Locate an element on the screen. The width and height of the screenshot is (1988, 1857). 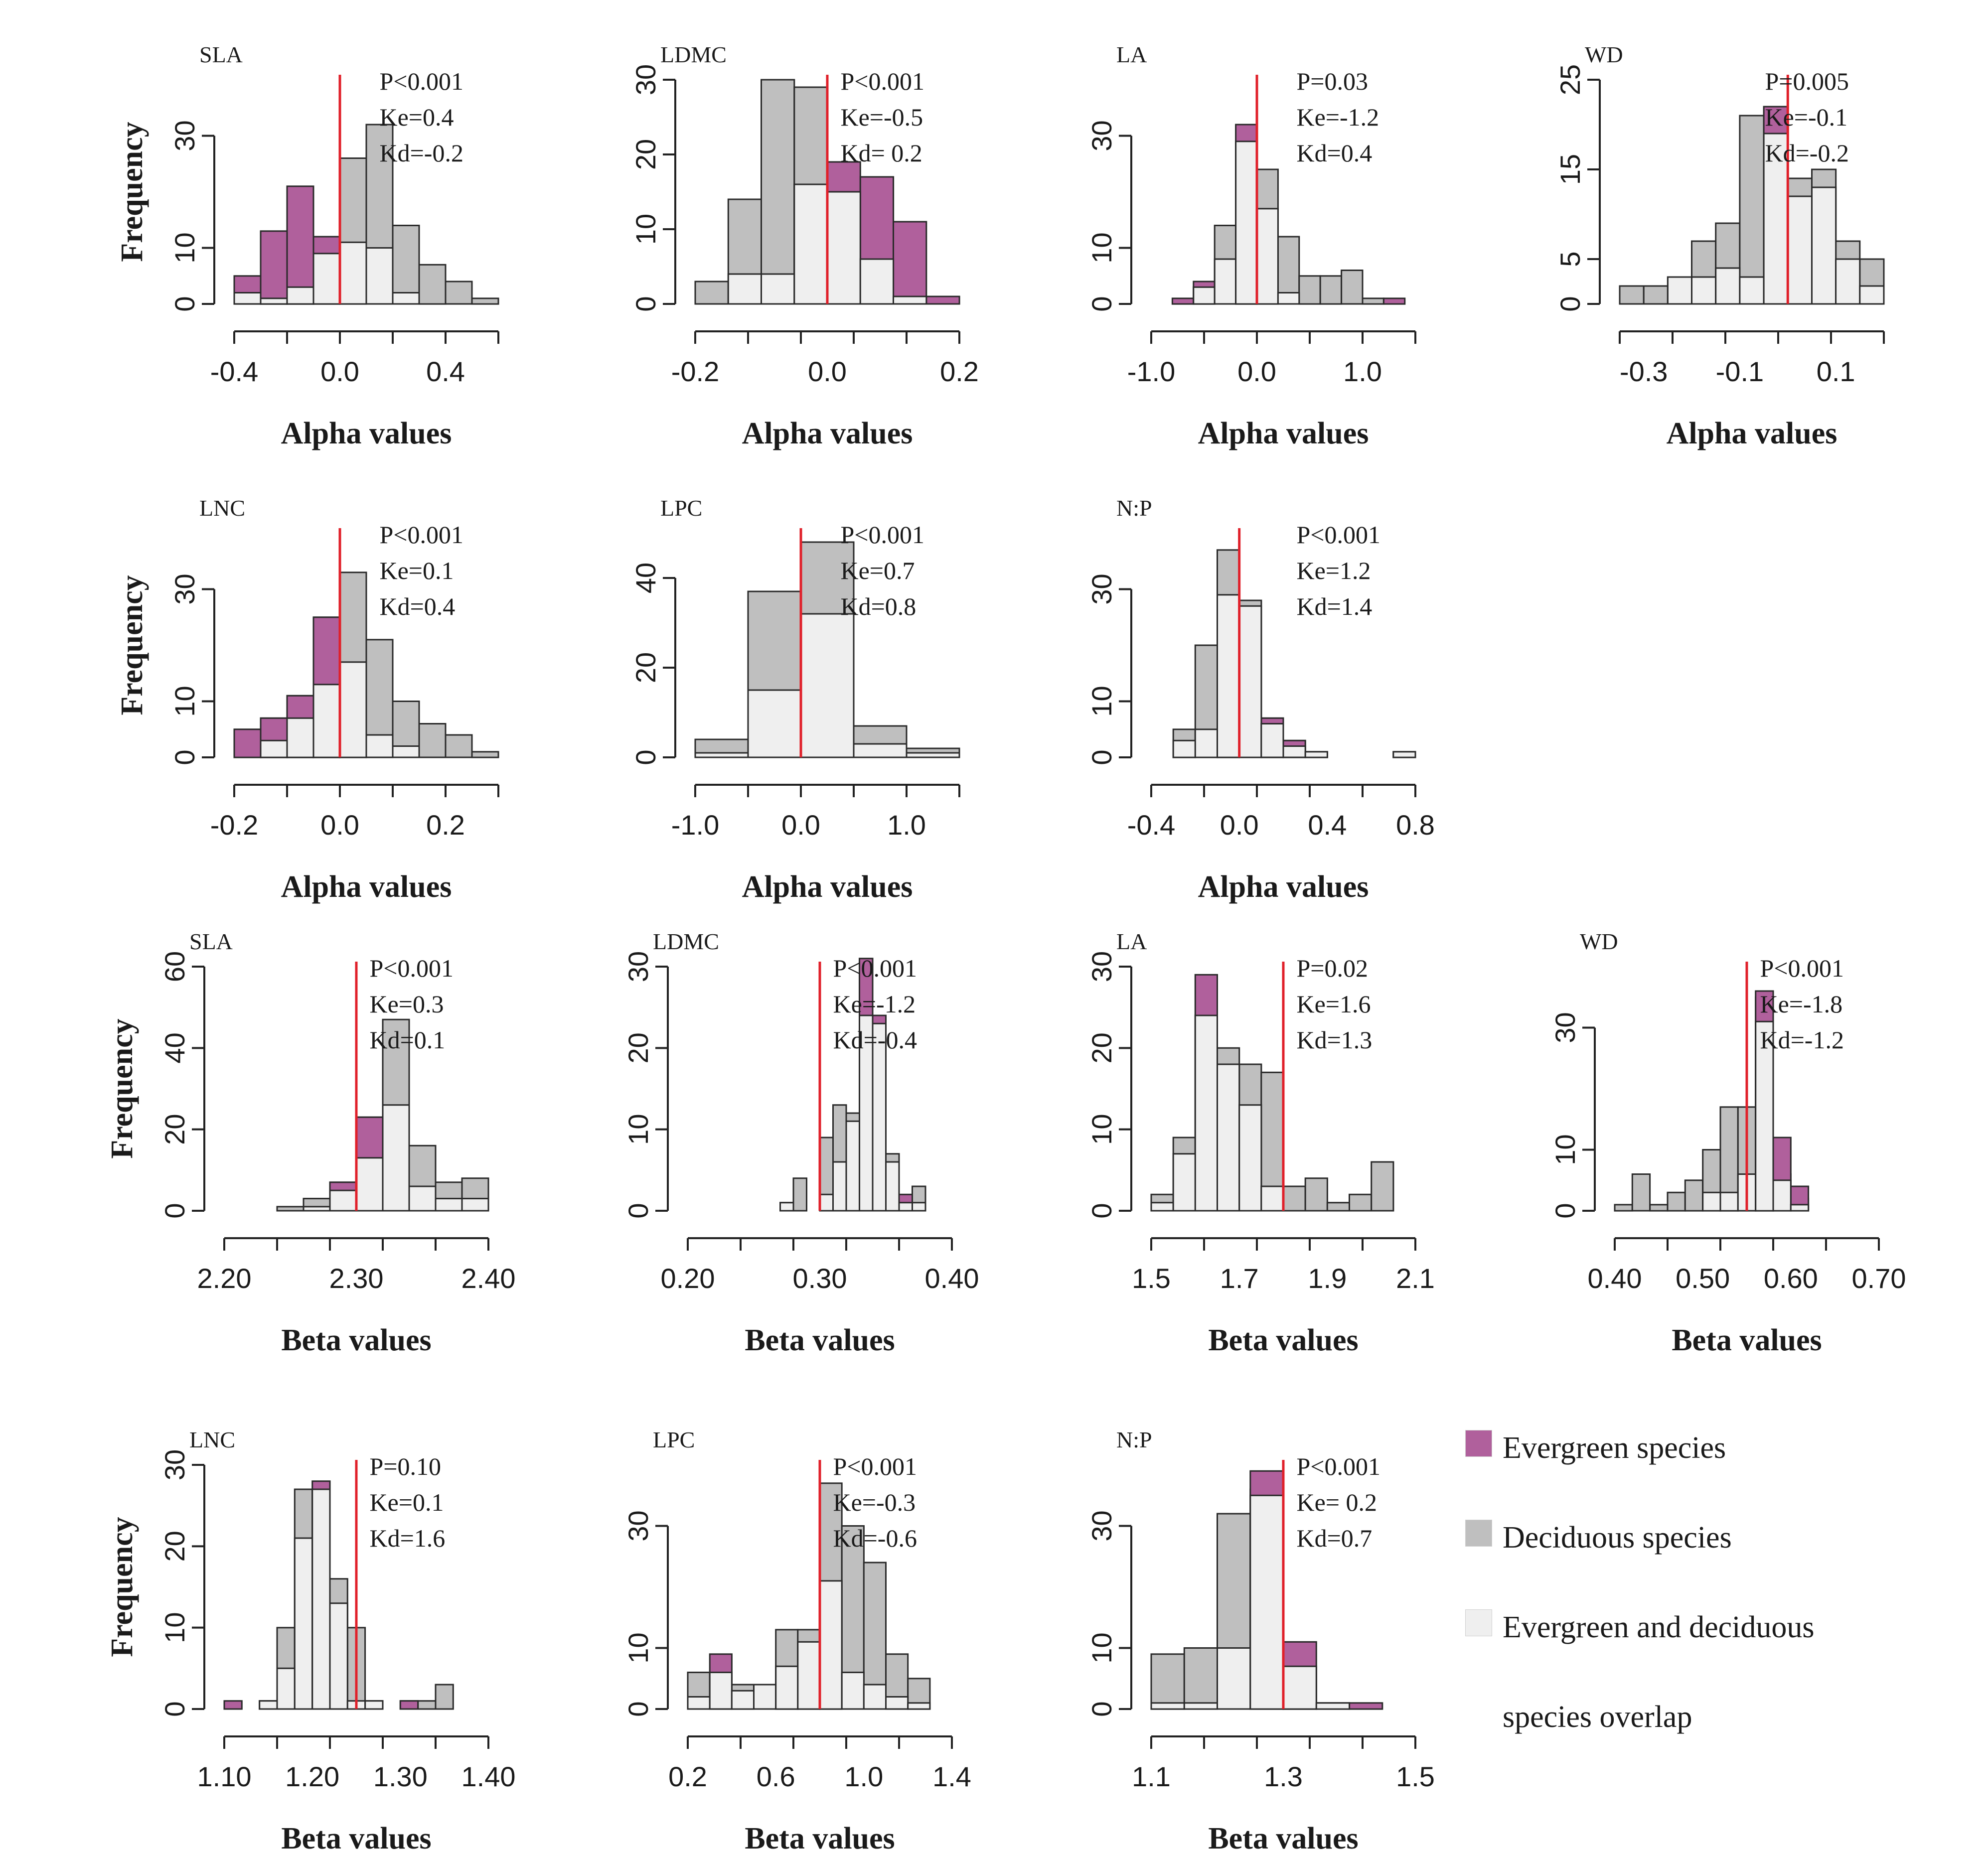
x-tick-label: 1.10 is located at coordinates (224, 1777).